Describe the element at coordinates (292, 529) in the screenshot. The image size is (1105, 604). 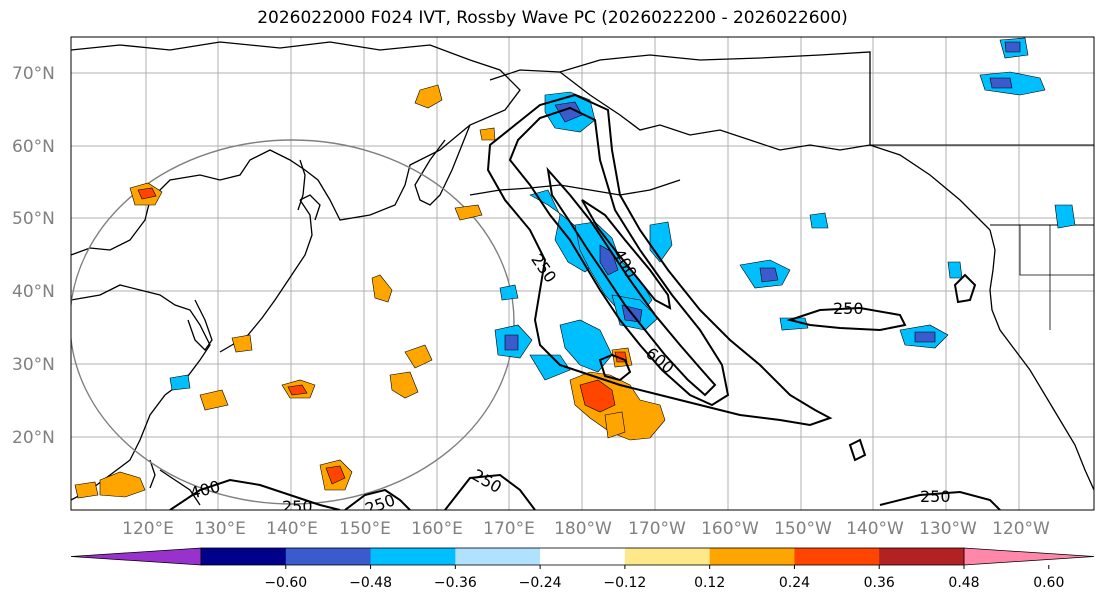
I see `lon-label: 140°E` at that location.